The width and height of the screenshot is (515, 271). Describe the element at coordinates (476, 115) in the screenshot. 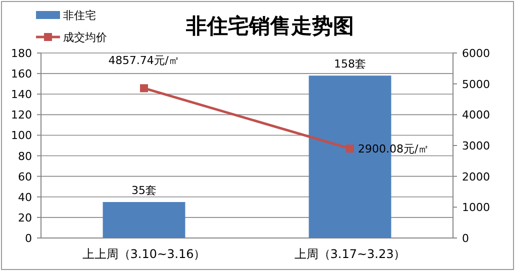

I see `y2-tick-label: 4000` at that location.